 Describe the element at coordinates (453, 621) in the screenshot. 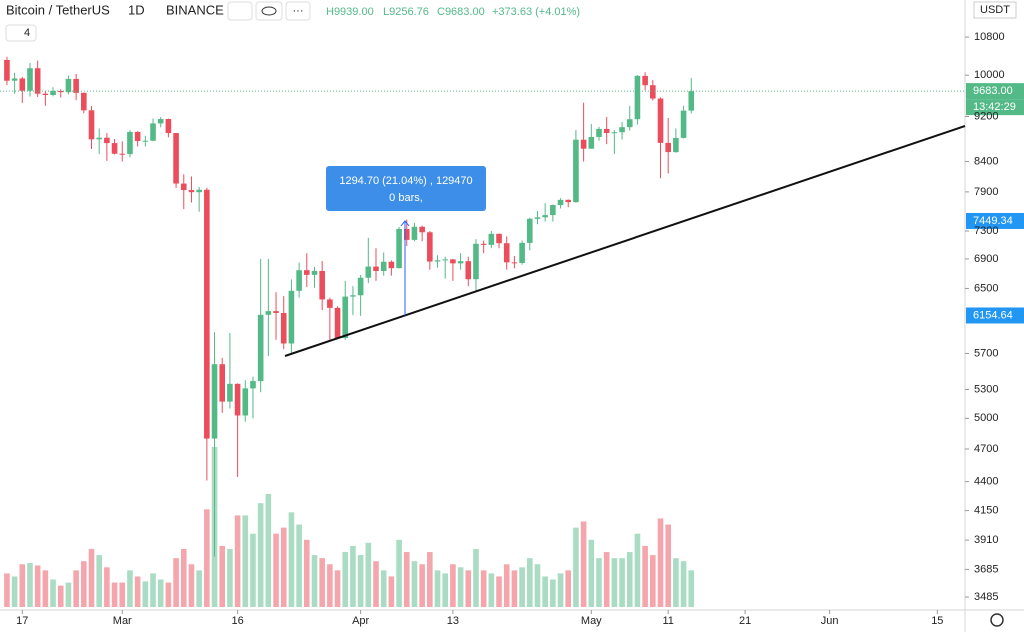

I see `x-tick-label: 13` at that location.